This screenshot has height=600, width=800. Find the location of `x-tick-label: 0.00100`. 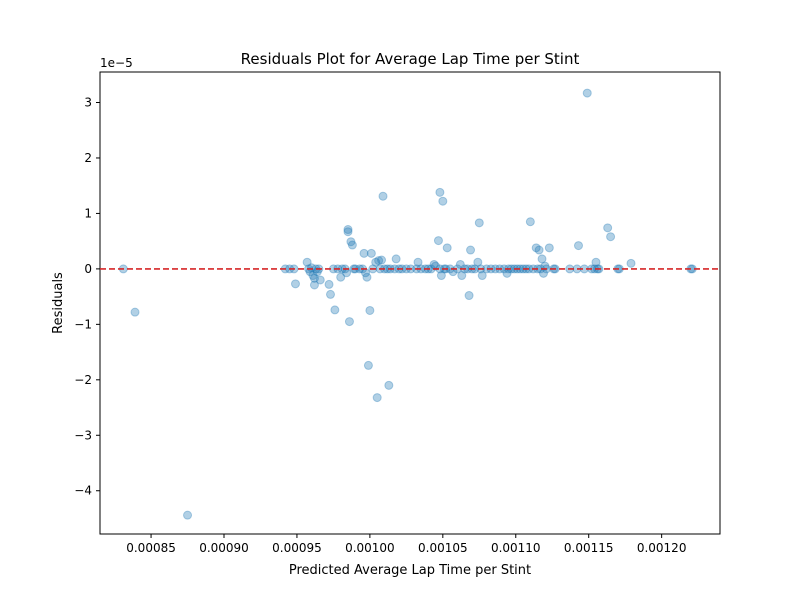

x-tick-label: 0.00100 is located at coordinates (370, 548).